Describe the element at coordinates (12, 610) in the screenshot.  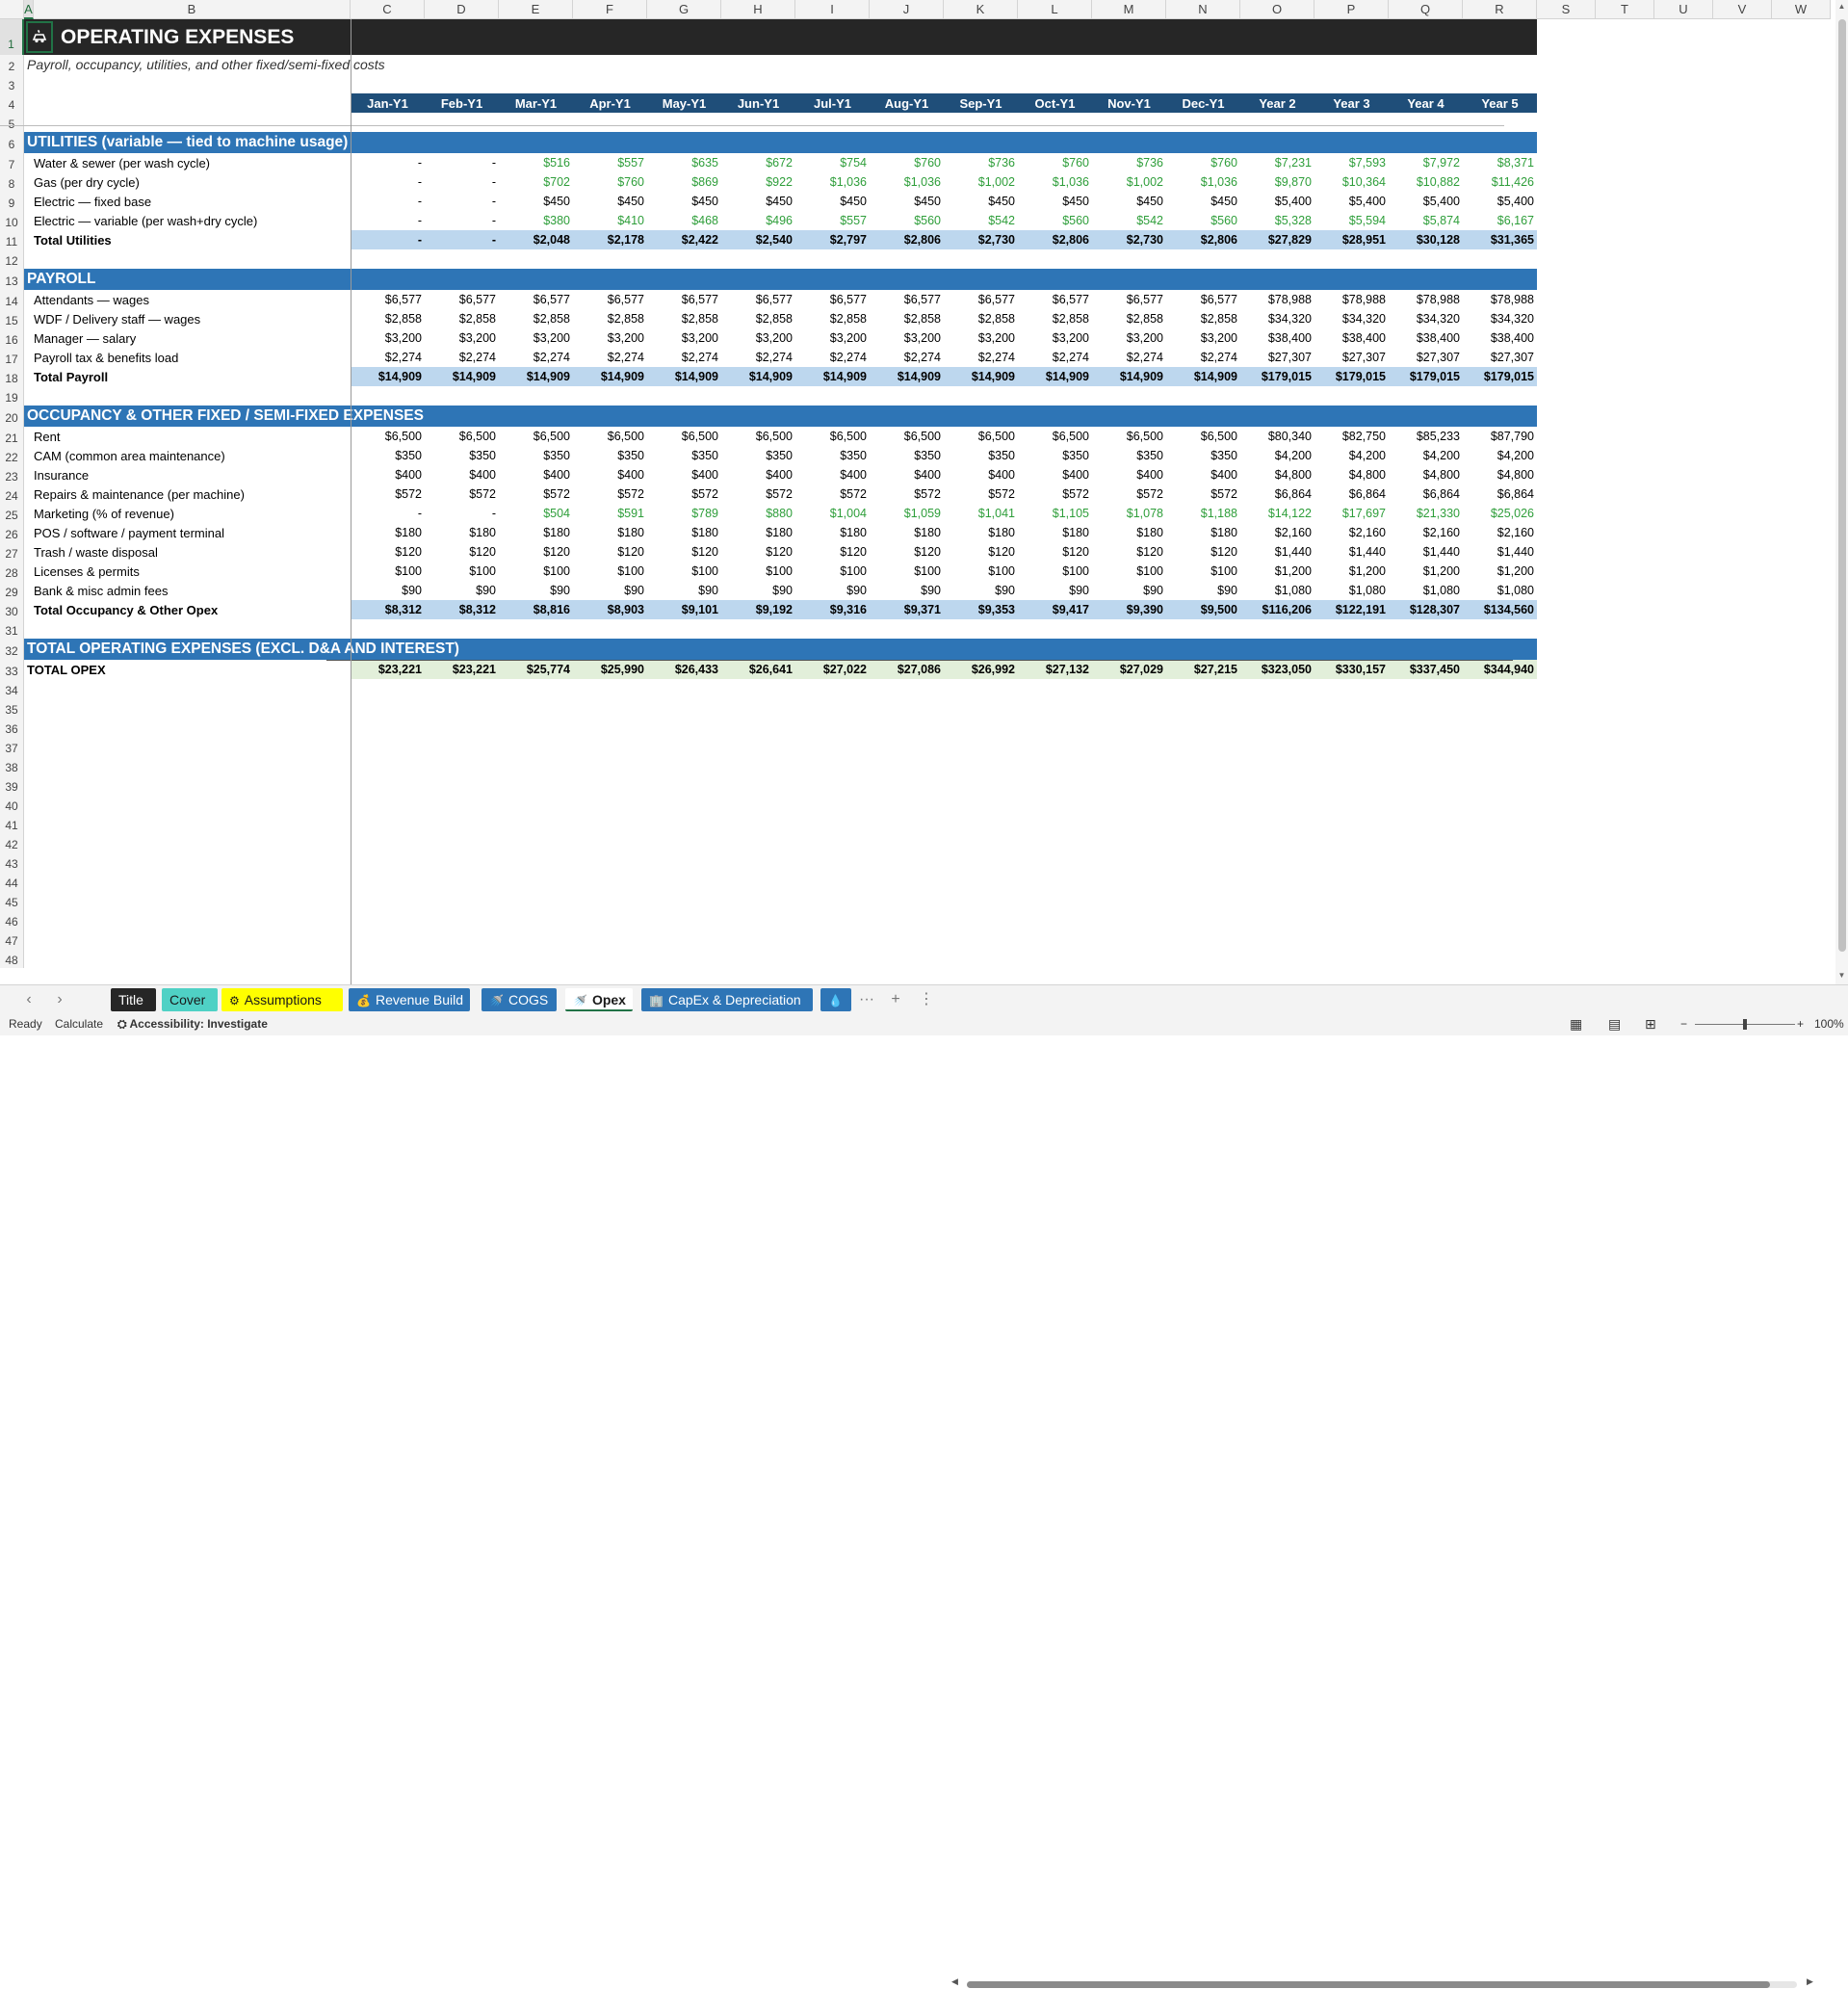
I see `row-header-30: 30` at that location.